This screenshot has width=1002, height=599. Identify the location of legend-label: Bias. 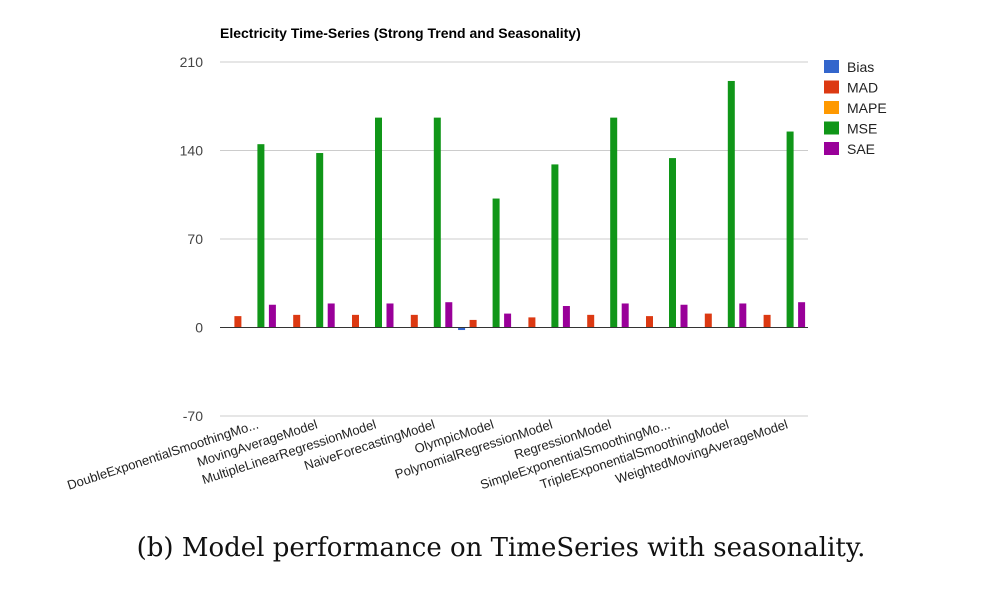
(860, 67).